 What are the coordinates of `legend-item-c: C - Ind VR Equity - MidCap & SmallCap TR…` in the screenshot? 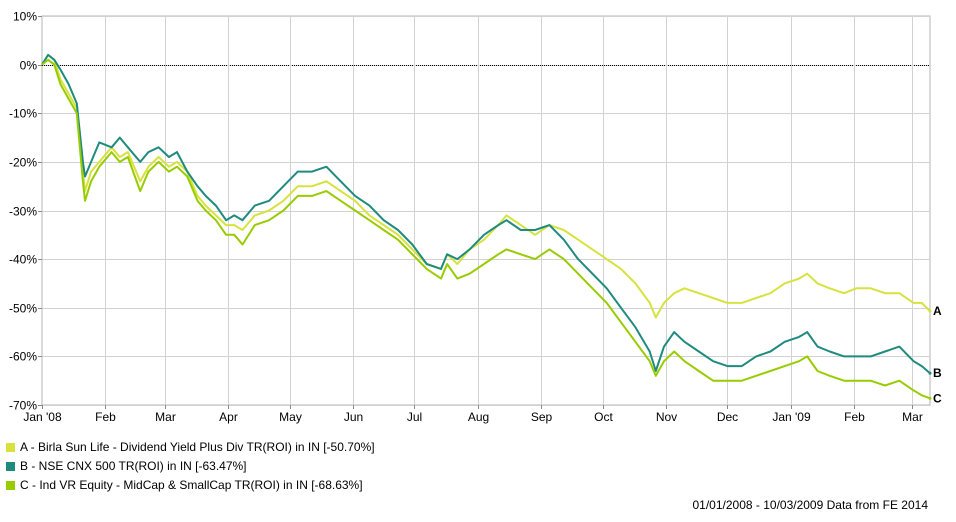 It's located at (190, 485).